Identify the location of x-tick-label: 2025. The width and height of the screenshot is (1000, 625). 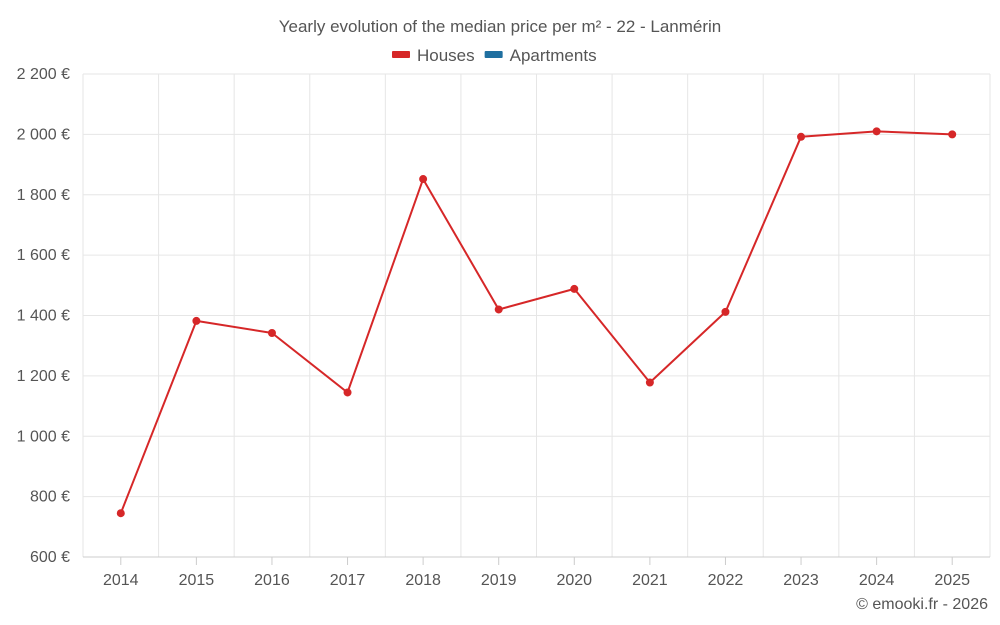
(952, 580).